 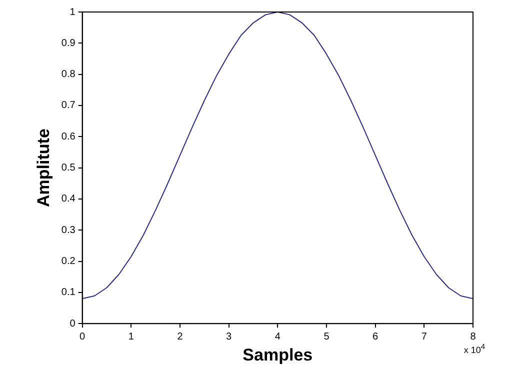 What do you see at coordinates (68, 43) in the screenshot?
I see `y-tick-label: 0.9` at bounding box center [68, 43].